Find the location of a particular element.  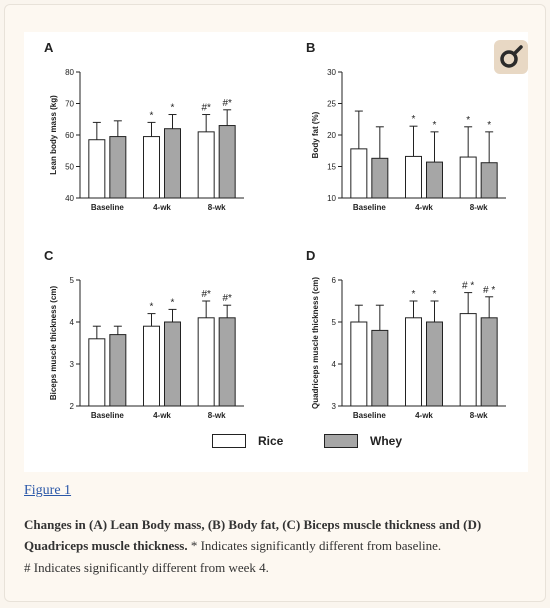

y-tick-label: 25 is located at coordinates (331, 104).